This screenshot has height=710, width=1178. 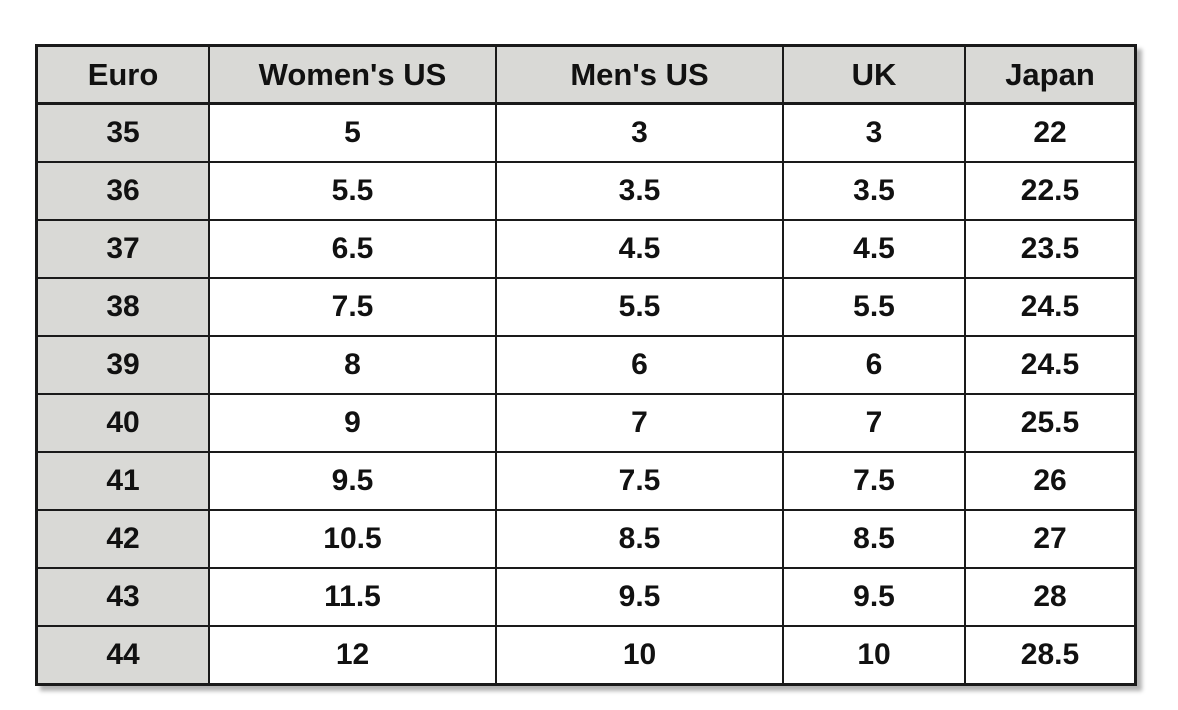 I want to click on column-header-euro: Euro, so click(x=122, y=74).